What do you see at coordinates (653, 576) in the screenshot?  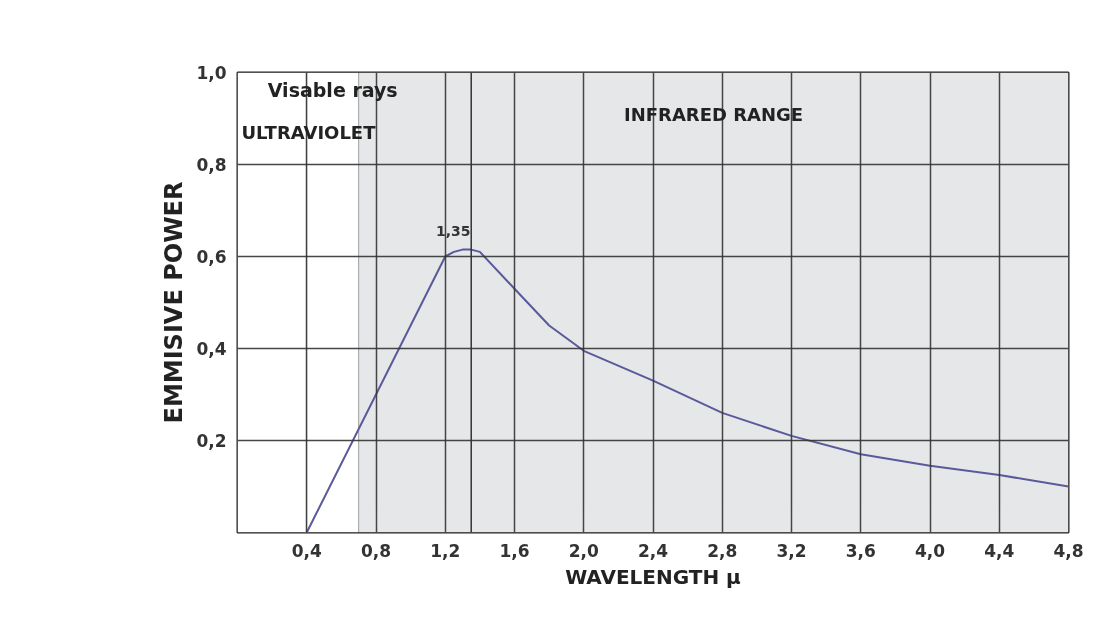 I see `x-axis-title: WAVELENGTH μ` at bounding box center [653, 576].